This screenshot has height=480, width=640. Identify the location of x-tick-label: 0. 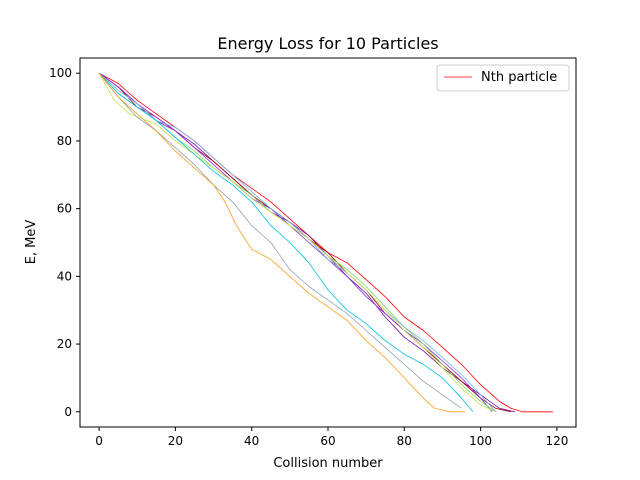
(99, 441).